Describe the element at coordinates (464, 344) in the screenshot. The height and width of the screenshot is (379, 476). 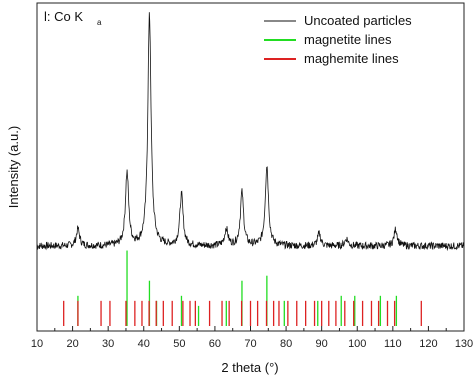
I see `x-tick-label-130: 130` at that location.